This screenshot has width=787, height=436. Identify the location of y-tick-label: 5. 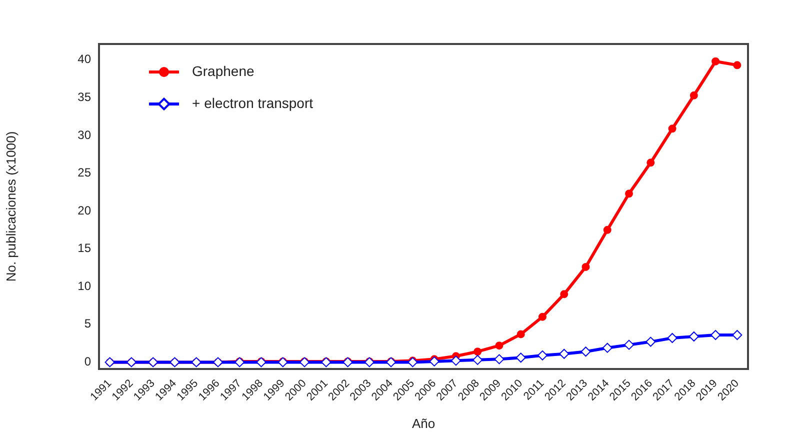
(88, 323).